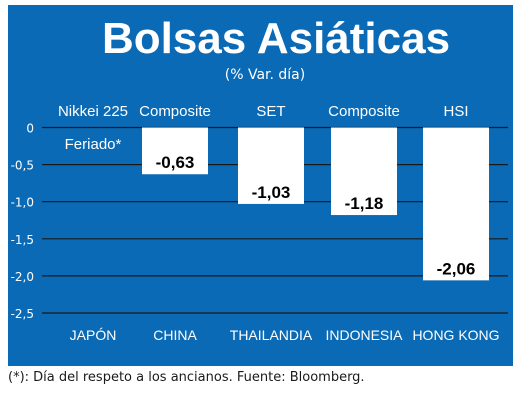 The height and width of the screenshot is (403, 520). What do you see at coordinates (22, 240) in the screenshot?
I see `y-tick-label: -1,5` at bounding box center [22, 240].